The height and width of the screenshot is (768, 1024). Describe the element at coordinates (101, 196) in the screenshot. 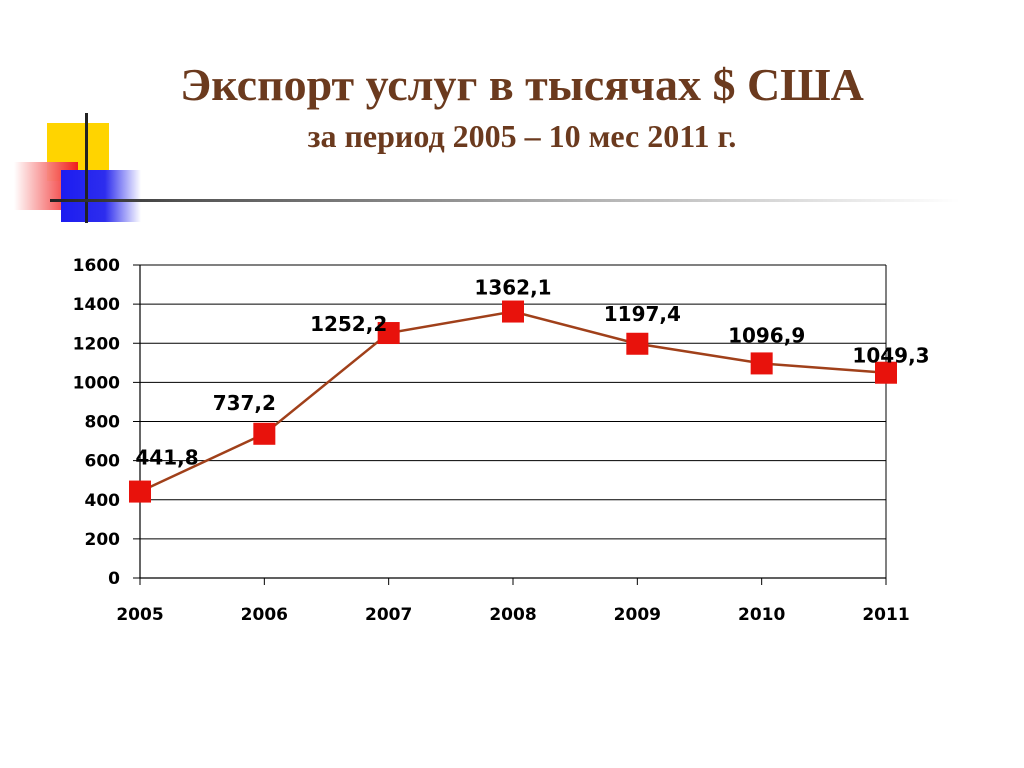

I see `decor-blue-square` at that location.